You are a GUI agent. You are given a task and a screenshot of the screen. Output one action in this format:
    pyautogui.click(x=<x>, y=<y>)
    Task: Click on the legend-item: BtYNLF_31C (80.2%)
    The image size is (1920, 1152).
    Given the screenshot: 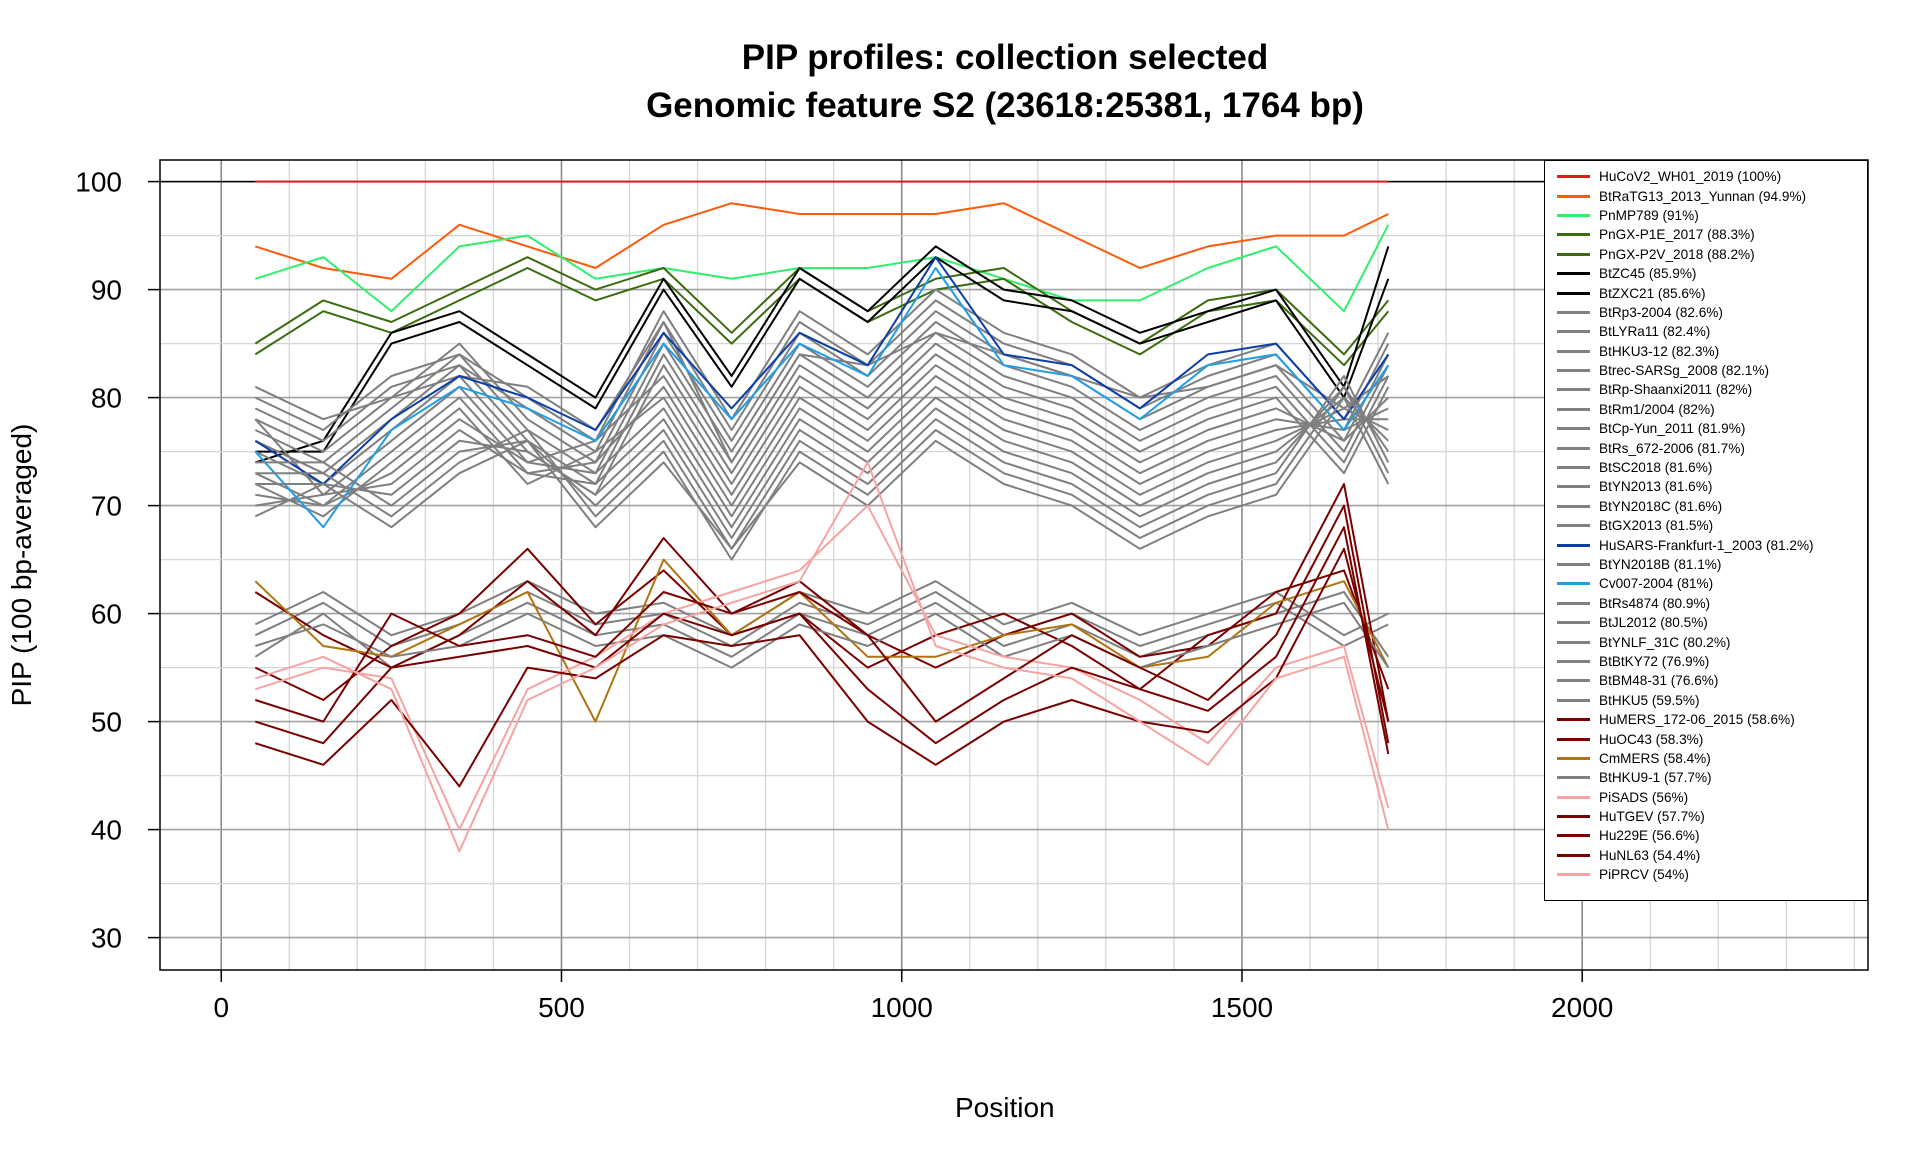 What is the action you would take?
    pyautogui.click(x=1712, y=641)
    